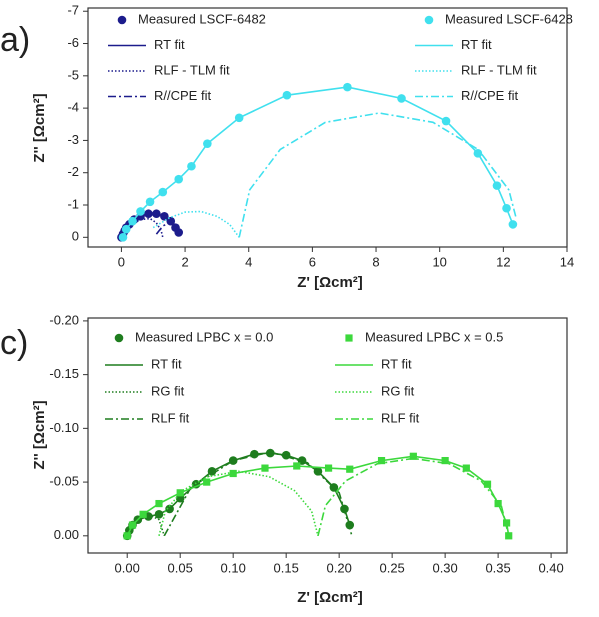 The width and height of the screenshot is (599, 617). What do you see at coordinates (73, 203) in the screenshot?
I see `y-tick-label: -1` at bounding box center [73, 203].